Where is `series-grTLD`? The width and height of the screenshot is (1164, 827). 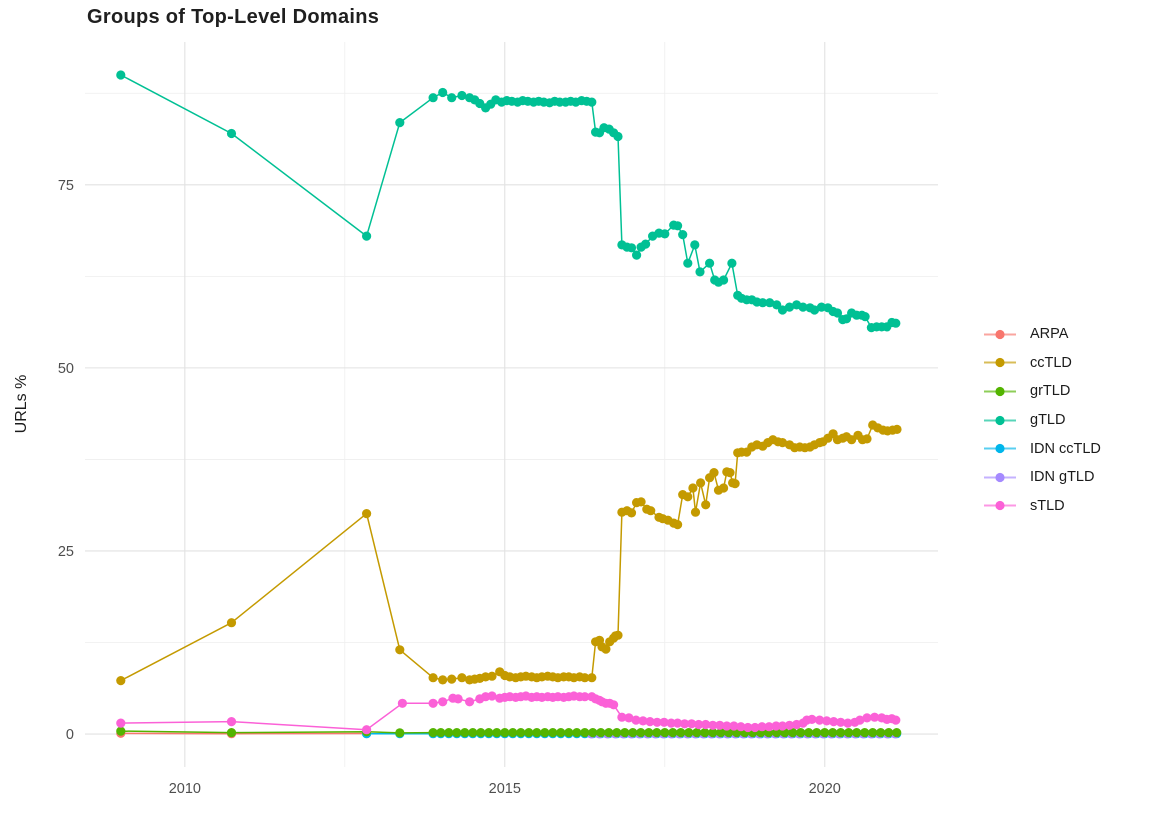 series-grTLD is located at coordinates (509, 732).